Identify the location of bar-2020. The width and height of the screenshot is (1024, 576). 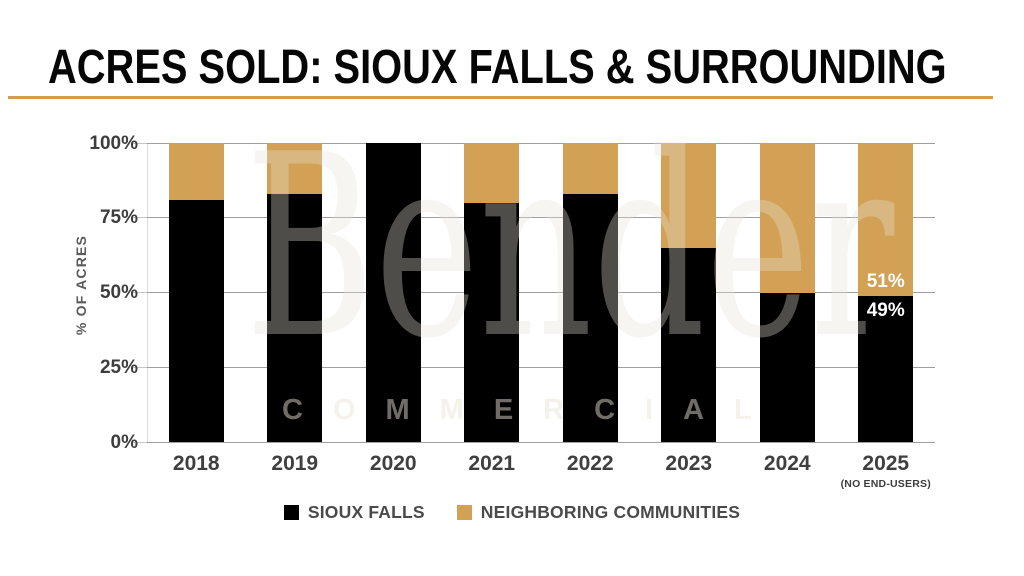
(393, 292).